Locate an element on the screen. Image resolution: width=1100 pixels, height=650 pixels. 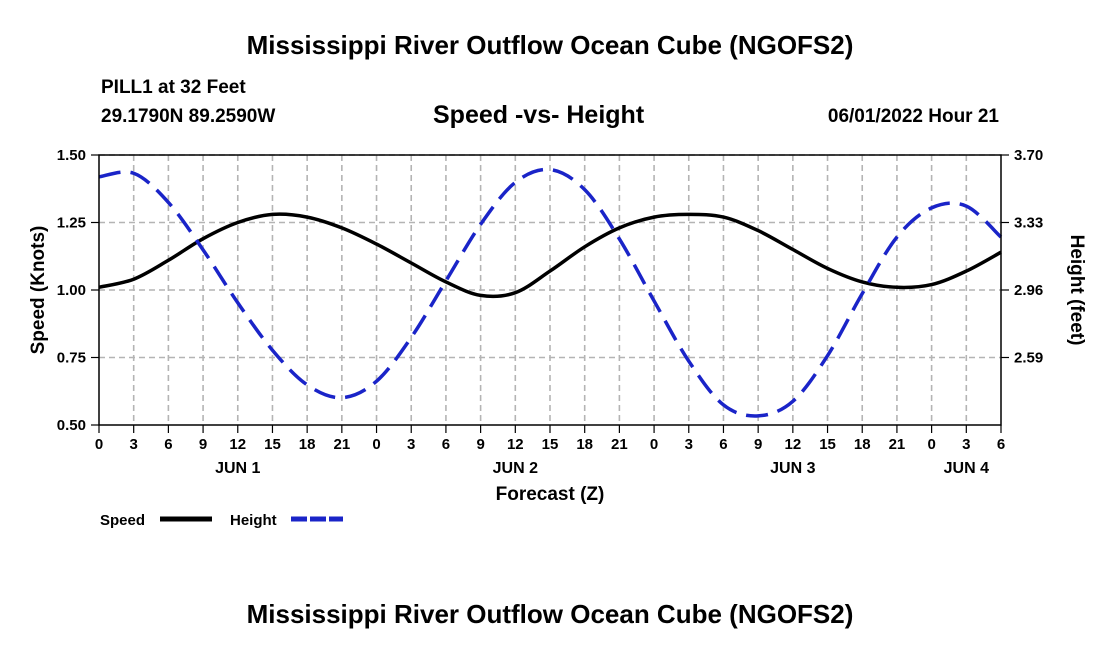
y2-tick-label: 3.70 is located at coordinates (1028, 155).